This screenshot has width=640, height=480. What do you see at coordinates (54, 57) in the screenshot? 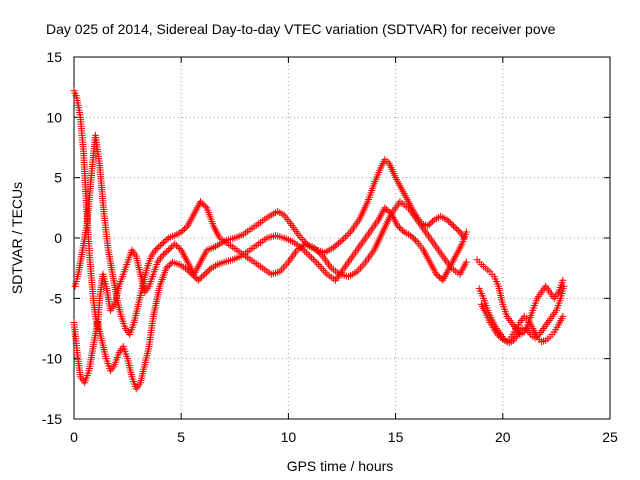
I see `y-tick-label: 15` at bounding box center [54, 57].